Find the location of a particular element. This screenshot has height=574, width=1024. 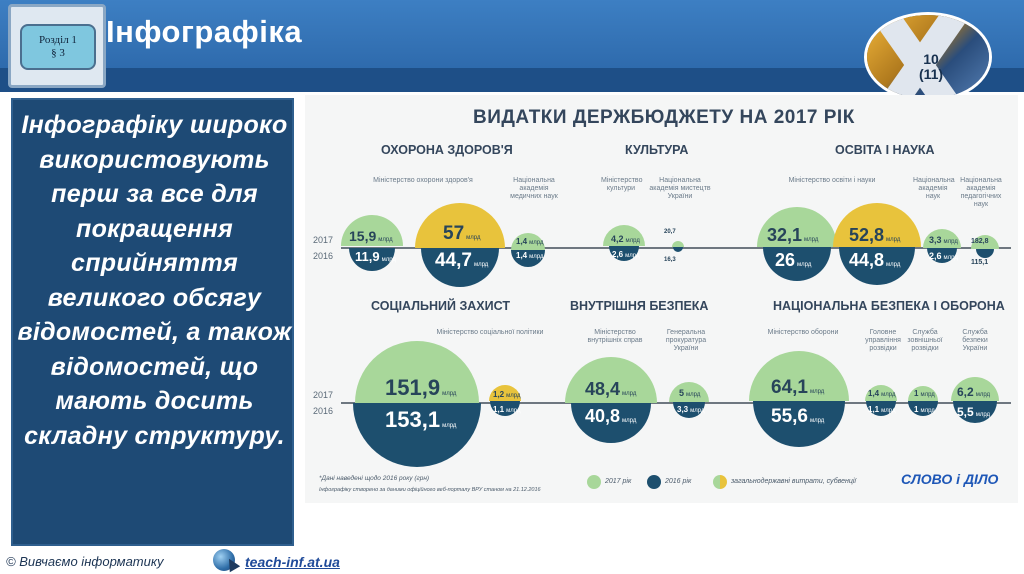

value-def-ministry-2016: 55,6 млрд is located at coordinates (798, 416).